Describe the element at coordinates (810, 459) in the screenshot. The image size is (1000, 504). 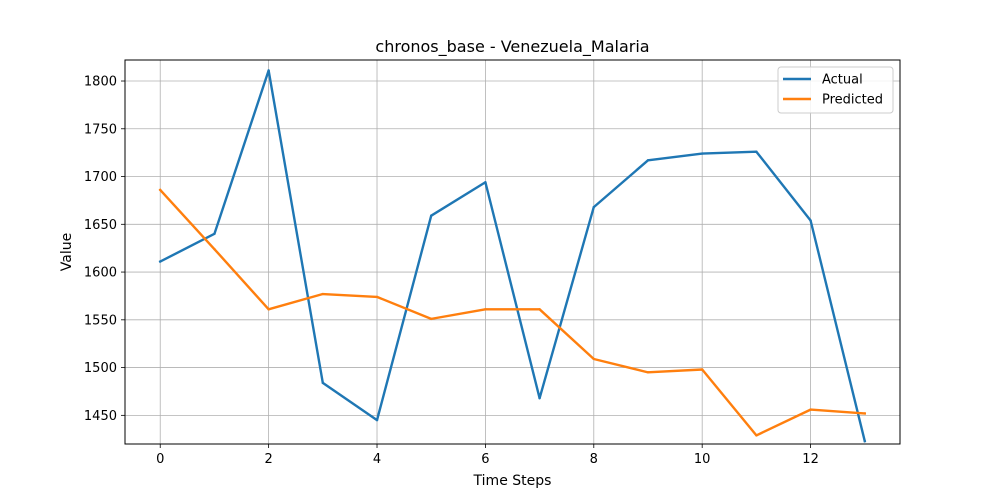
I see `x-tick-label: 12` at that location.